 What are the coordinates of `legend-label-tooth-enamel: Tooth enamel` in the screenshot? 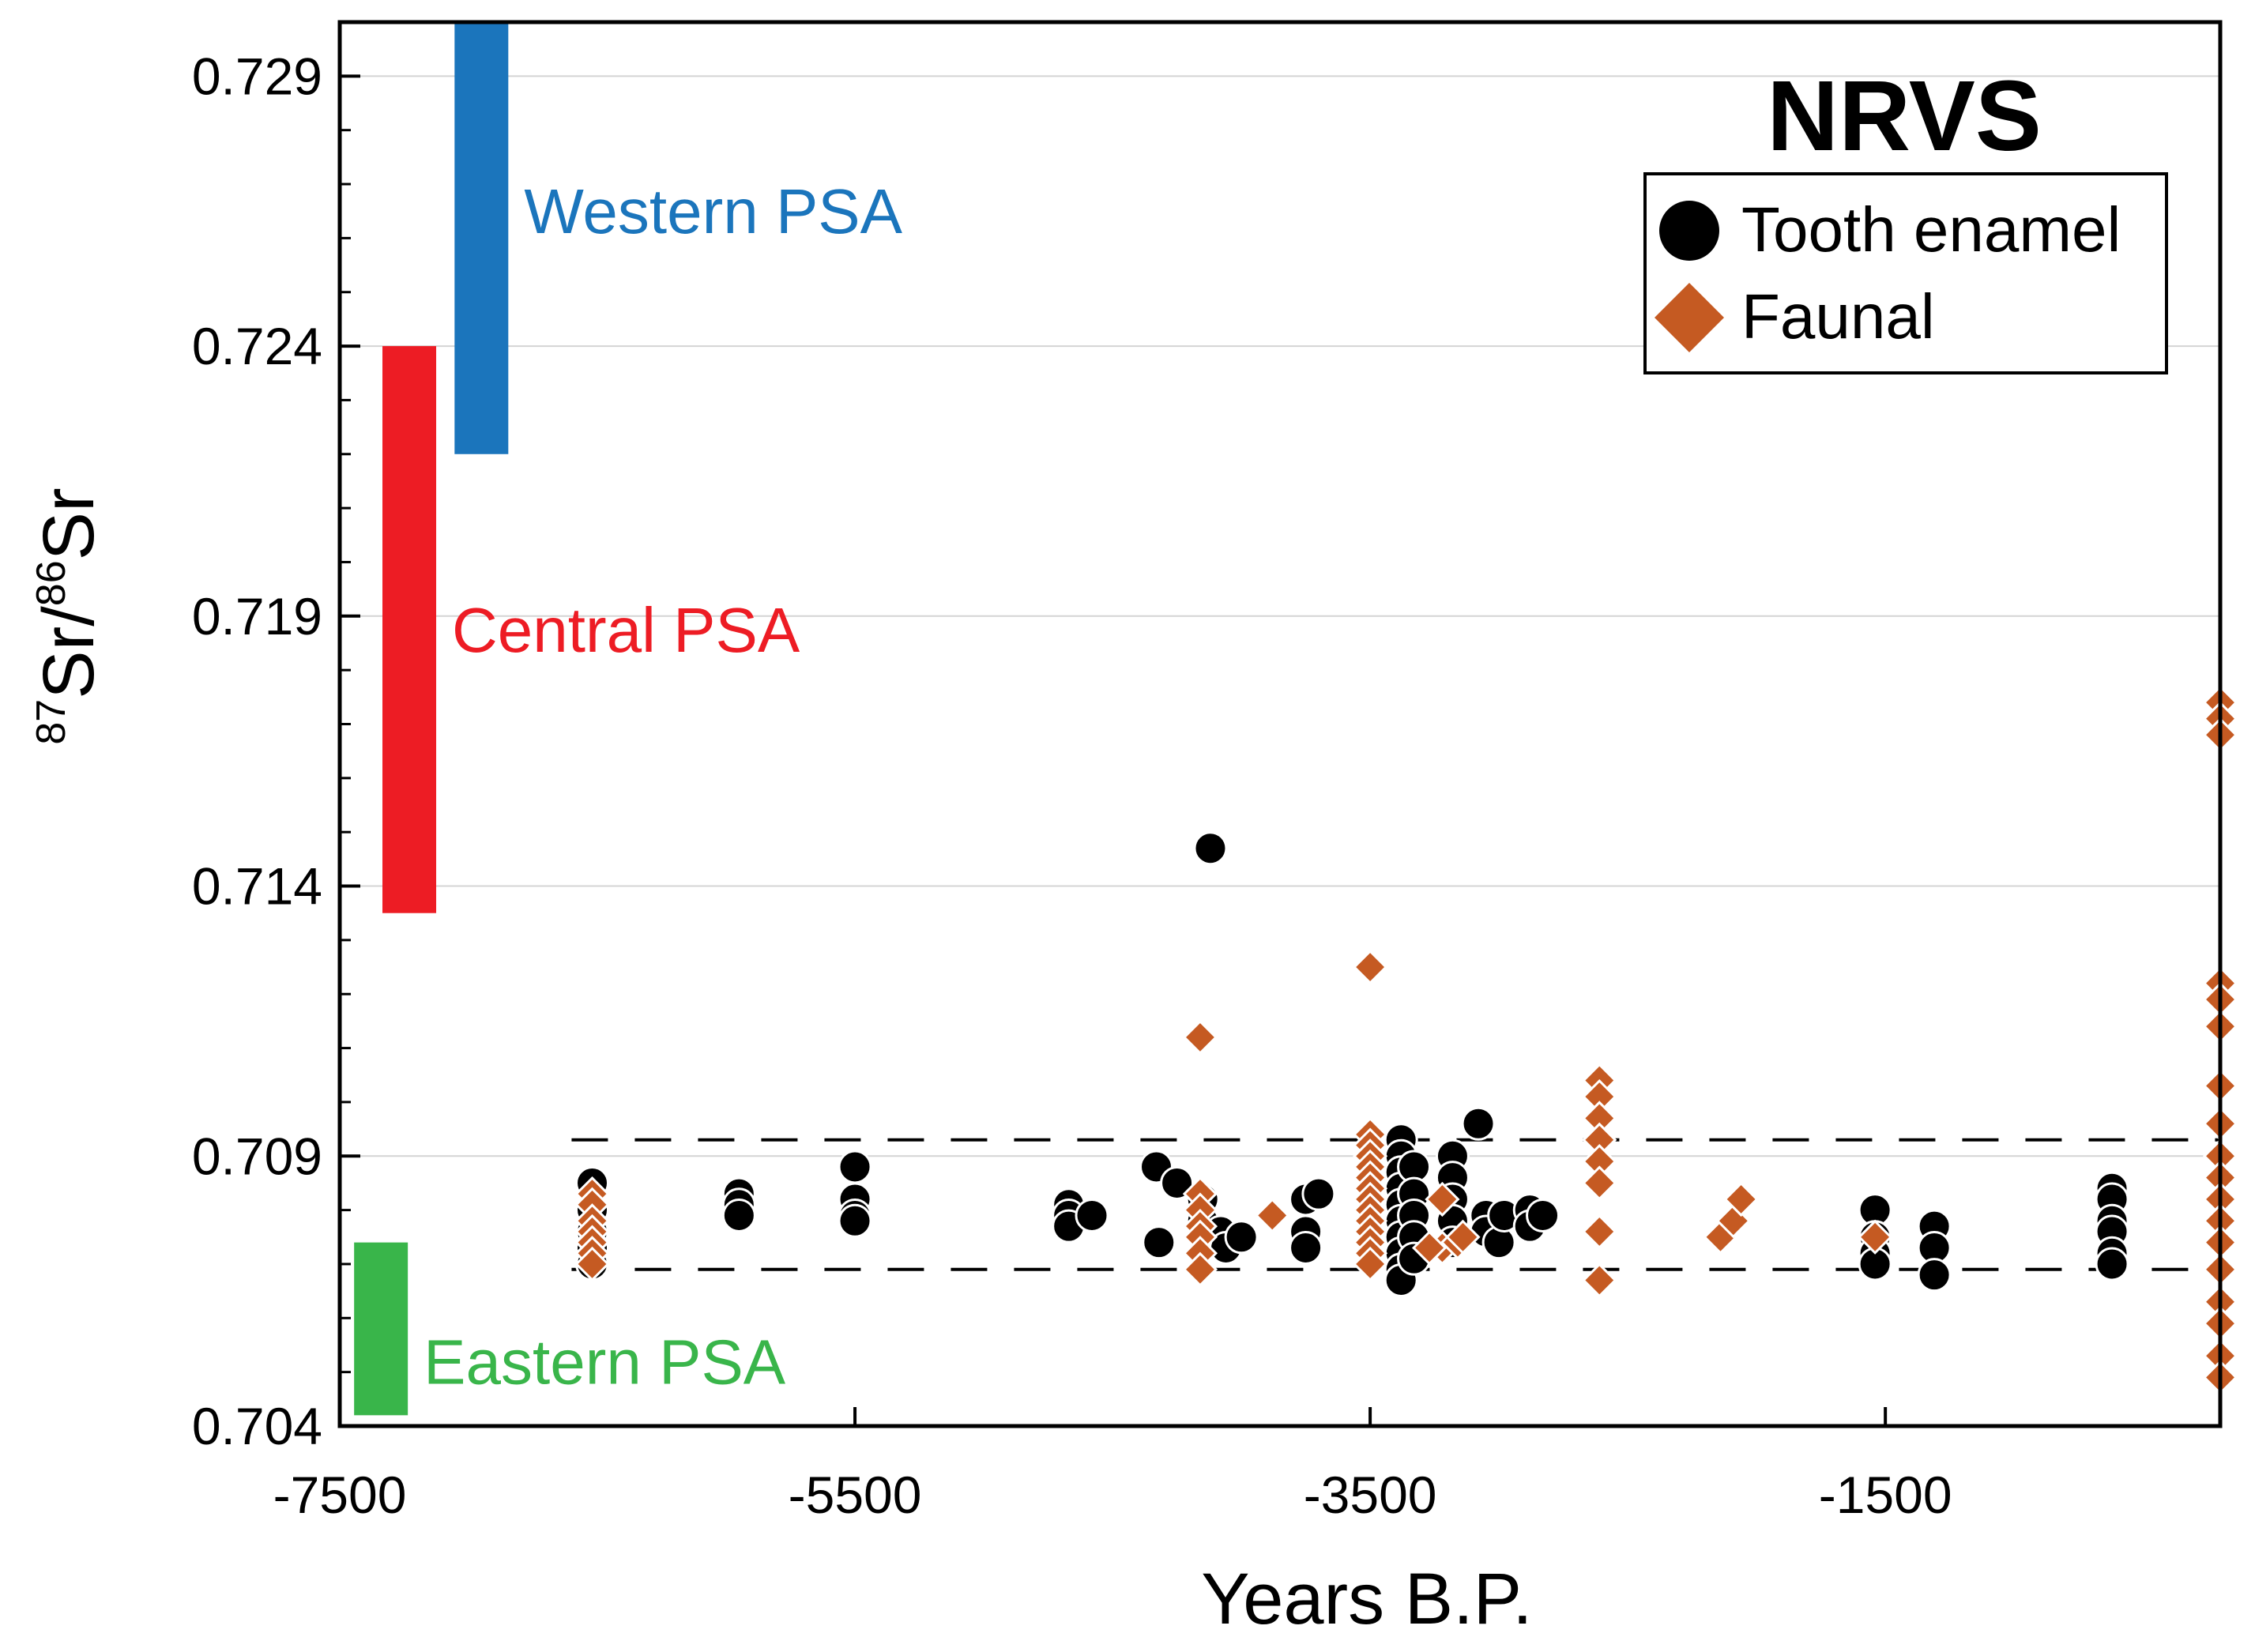 It's located at (1931, 229).